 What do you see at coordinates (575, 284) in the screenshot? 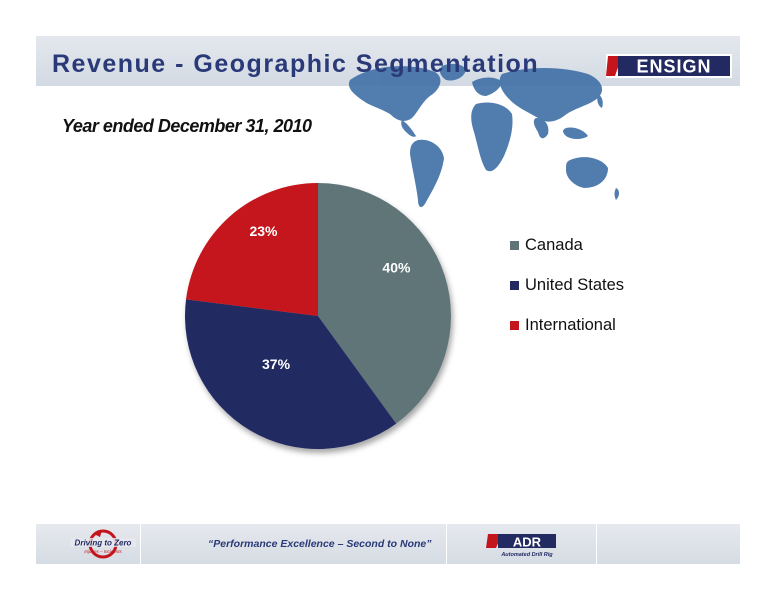
I see `legend-label-united-states: United States` at bounding box center [575, 284].